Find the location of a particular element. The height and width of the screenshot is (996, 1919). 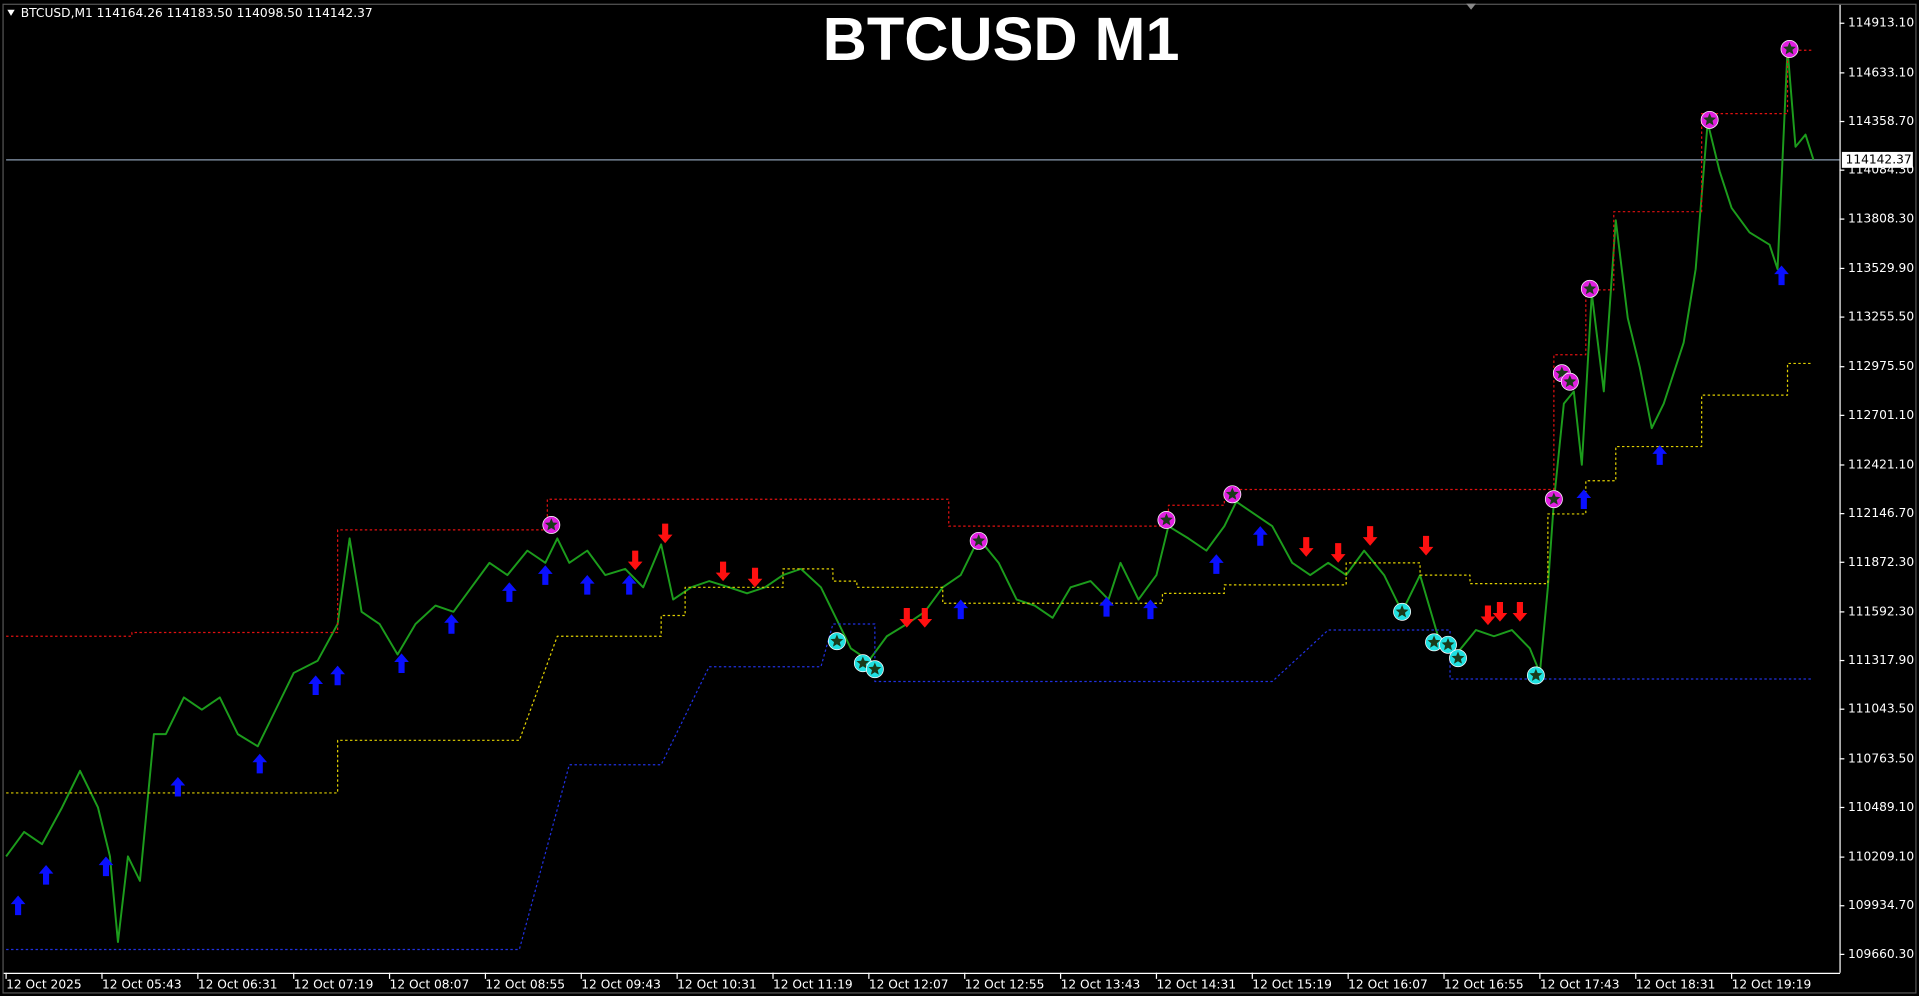

current-price-label: 114142.37 is located at coordinates (1879, 159).